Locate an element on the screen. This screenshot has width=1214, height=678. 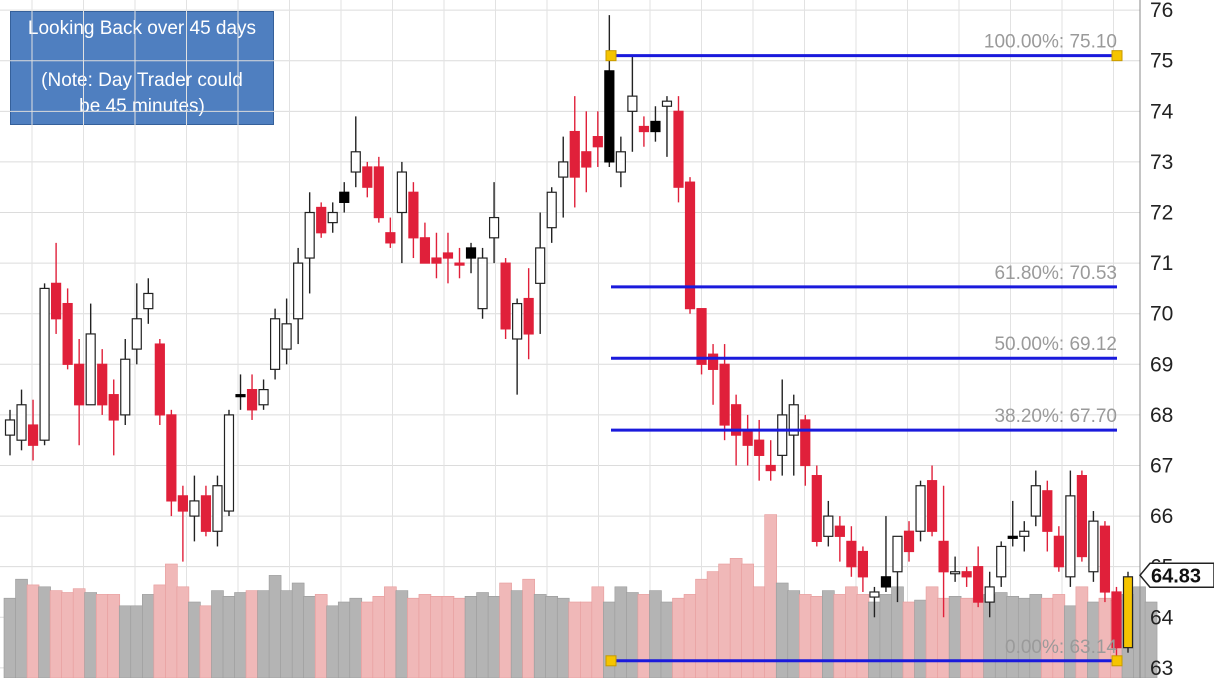
y-tick-label: 66 is located at coordinates (1161, 516).